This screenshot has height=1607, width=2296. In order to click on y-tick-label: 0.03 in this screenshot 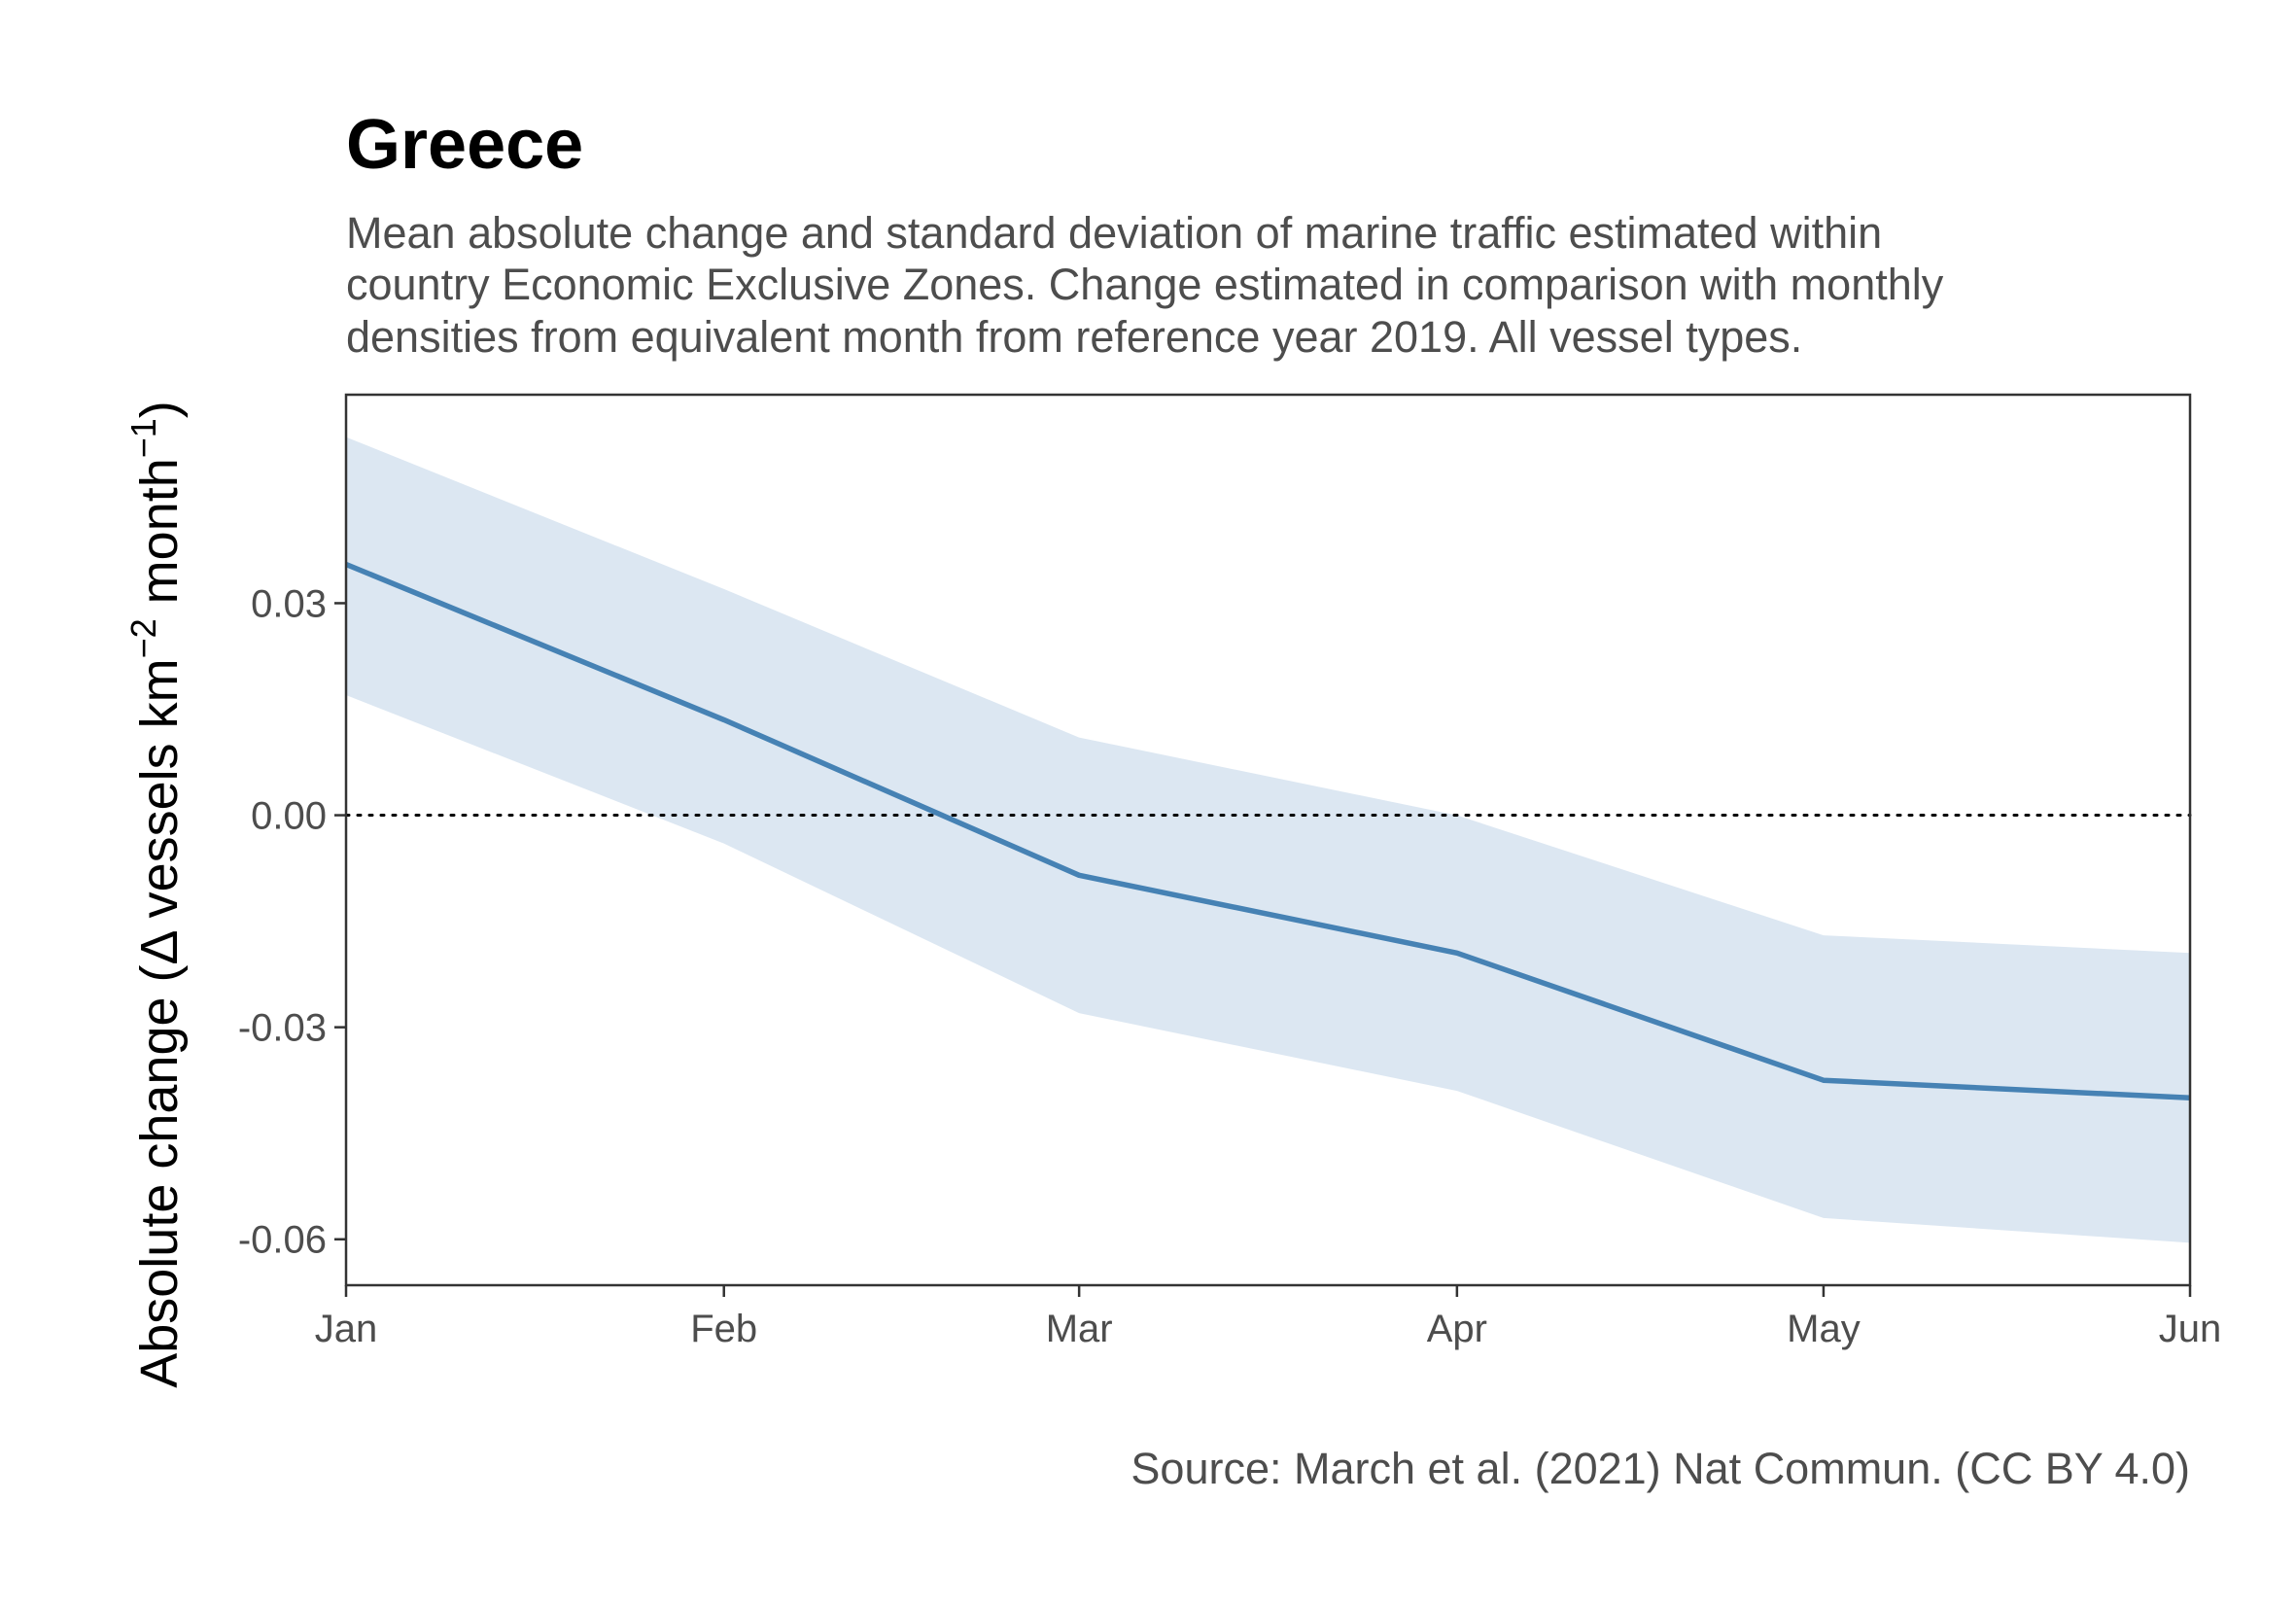, I will do `click(289, 603)`.